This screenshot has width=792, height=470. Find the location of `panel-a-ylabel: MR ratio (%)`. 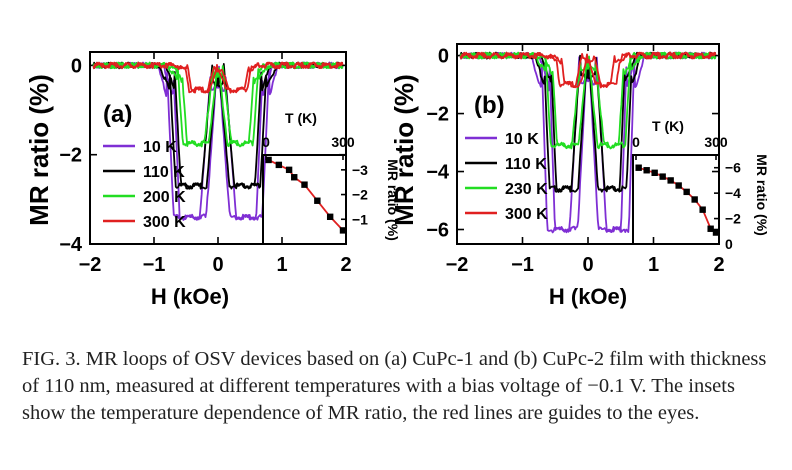

panel-a-ylabel: MR ratio (%) is located at coordinates (39, 150).